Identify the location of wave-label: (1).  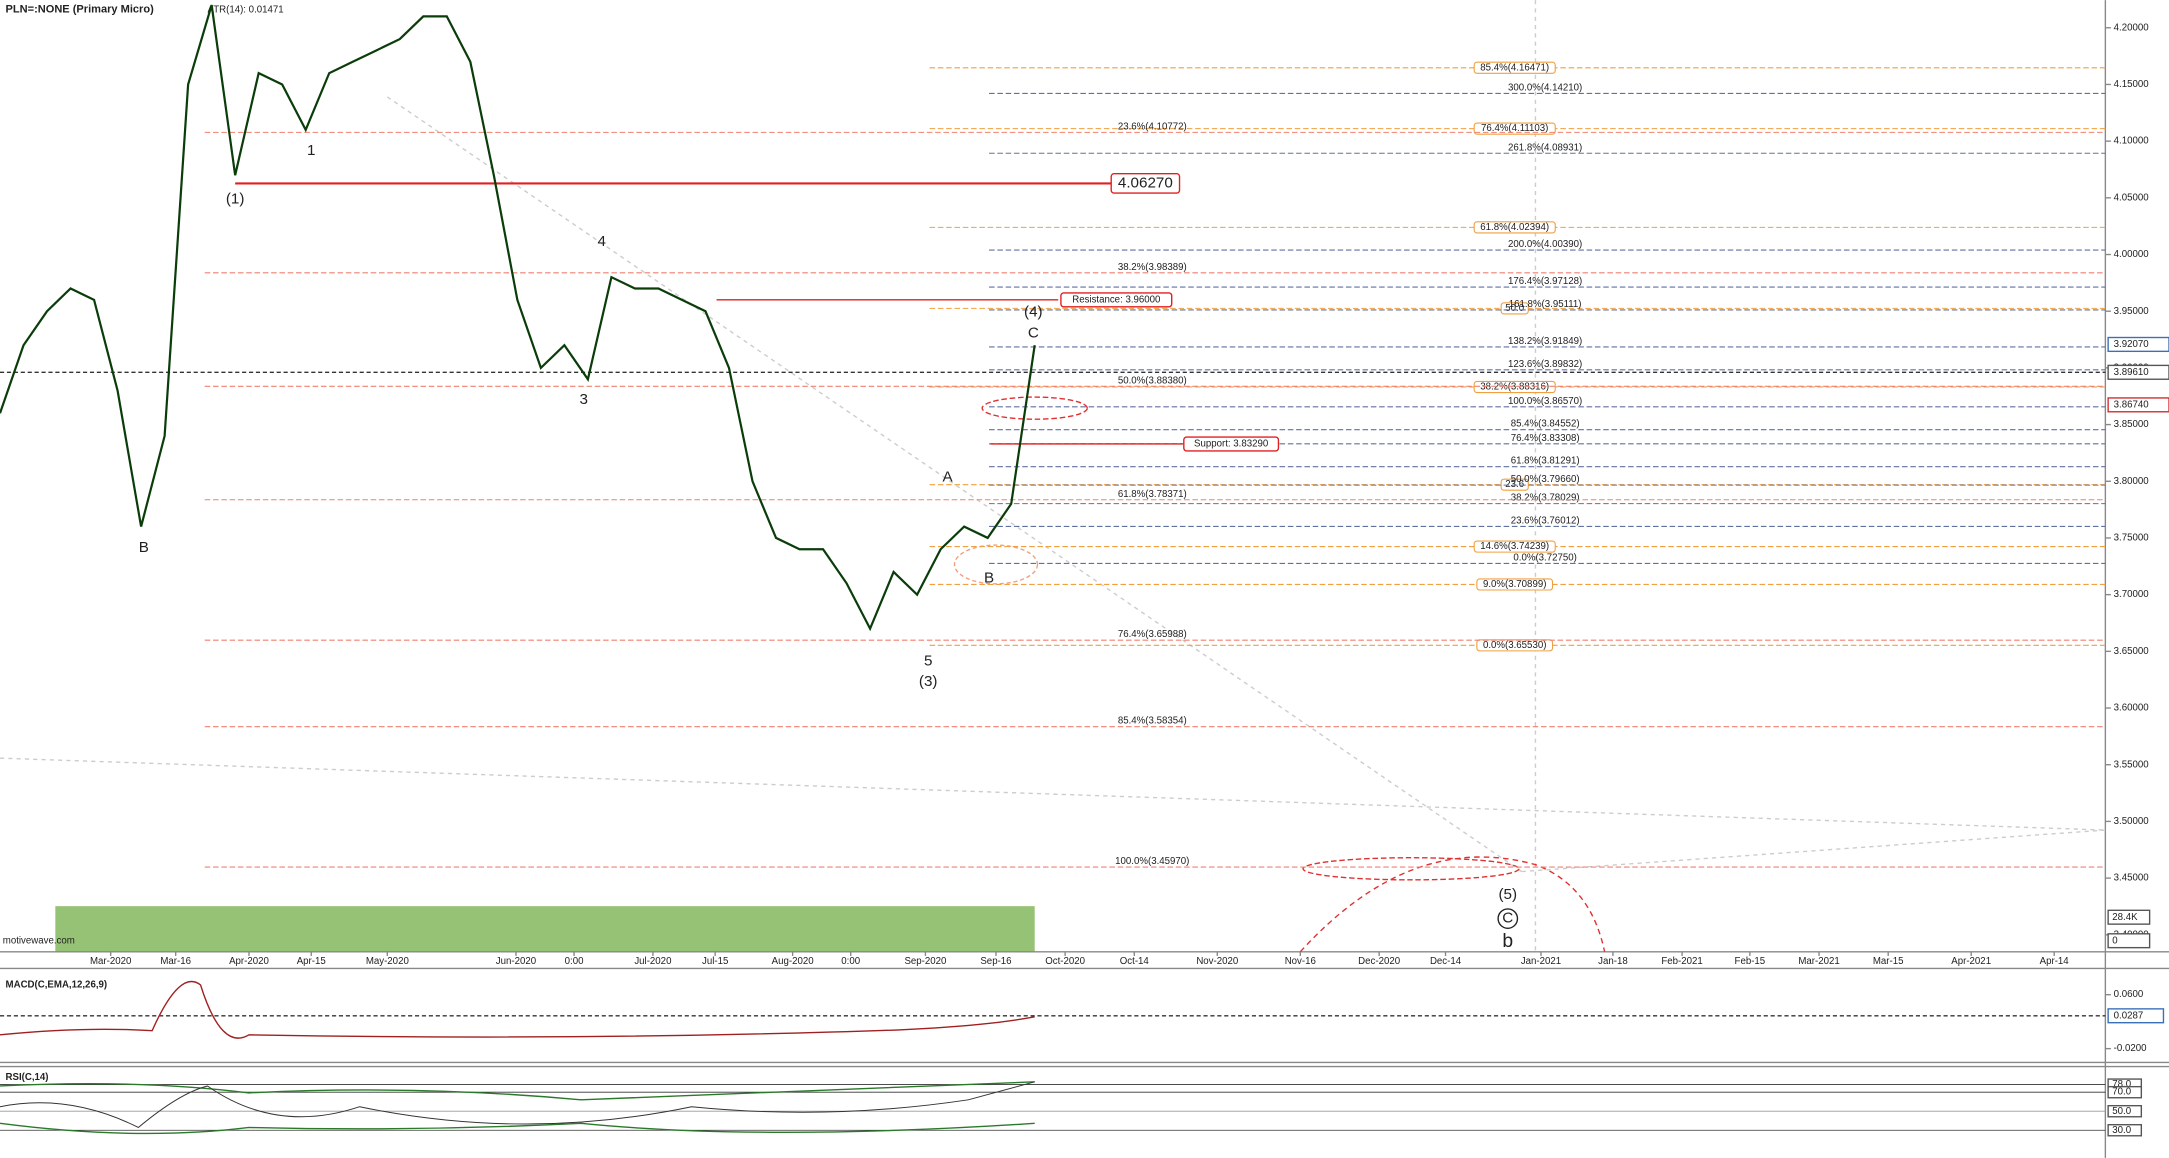
(235, 198).